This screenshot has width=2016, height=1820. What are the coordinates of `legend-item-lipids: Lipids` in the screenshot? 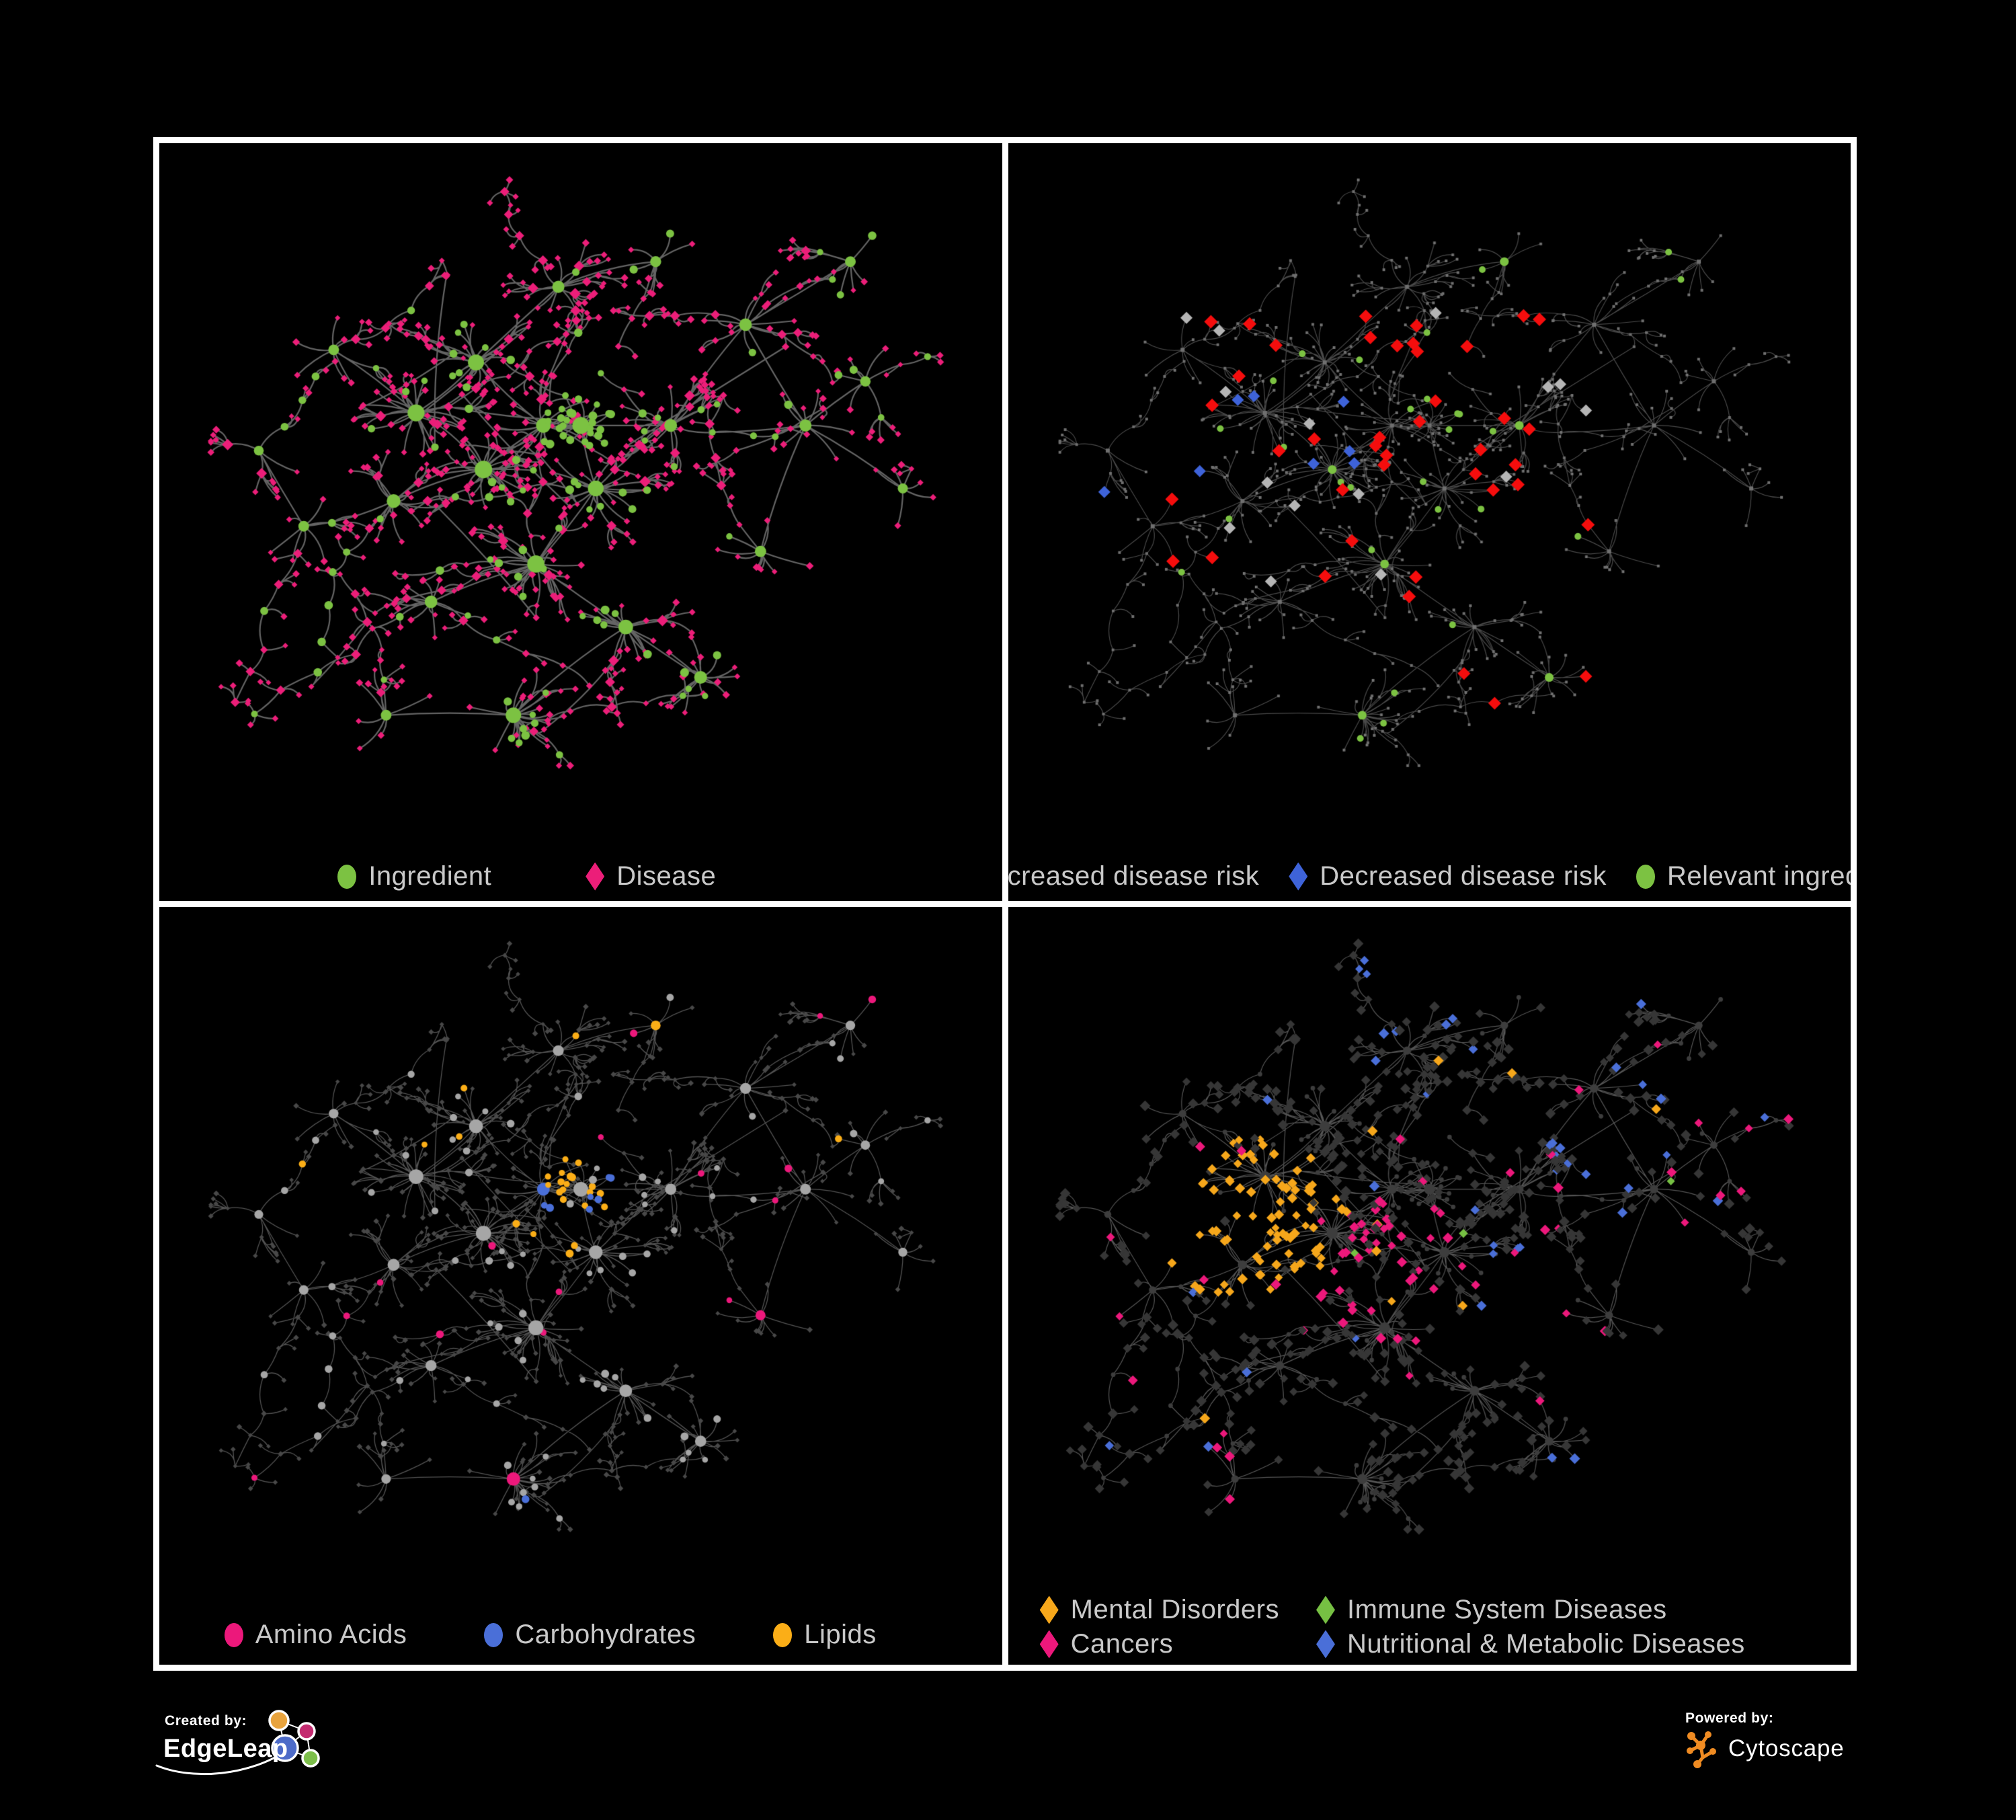 It's located at (825, 1635).